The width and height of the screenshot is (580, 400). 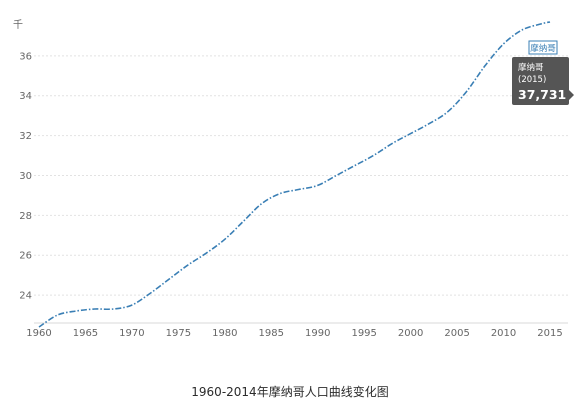 I want to click on tooltip-value: 37,731, so click(x=542, y=94).